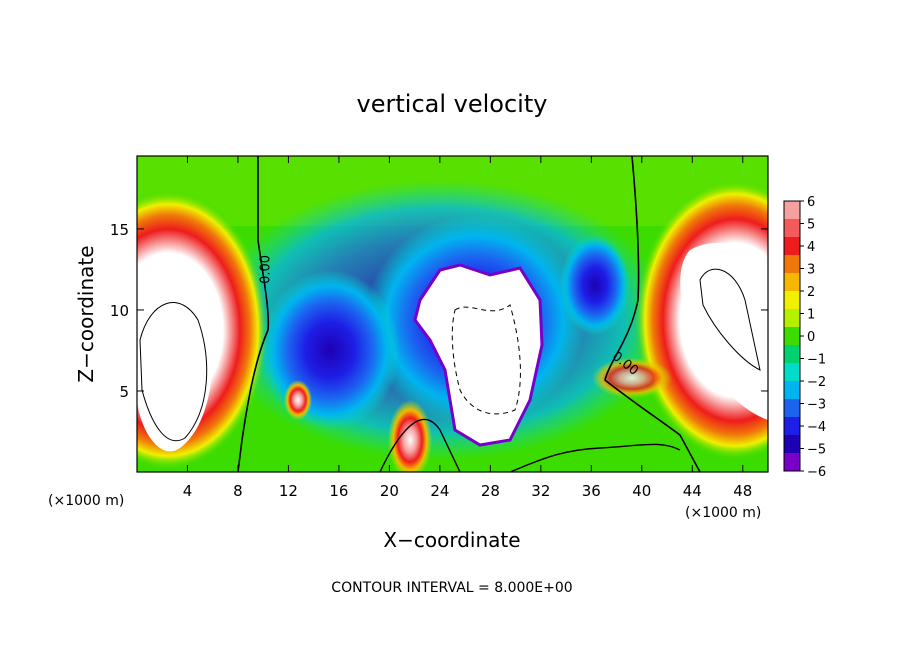 The image size is (904, 654). Describe the element at coordinates (452, 104) in the screenshot. I see `chart-title: vertical velocity` at that location.